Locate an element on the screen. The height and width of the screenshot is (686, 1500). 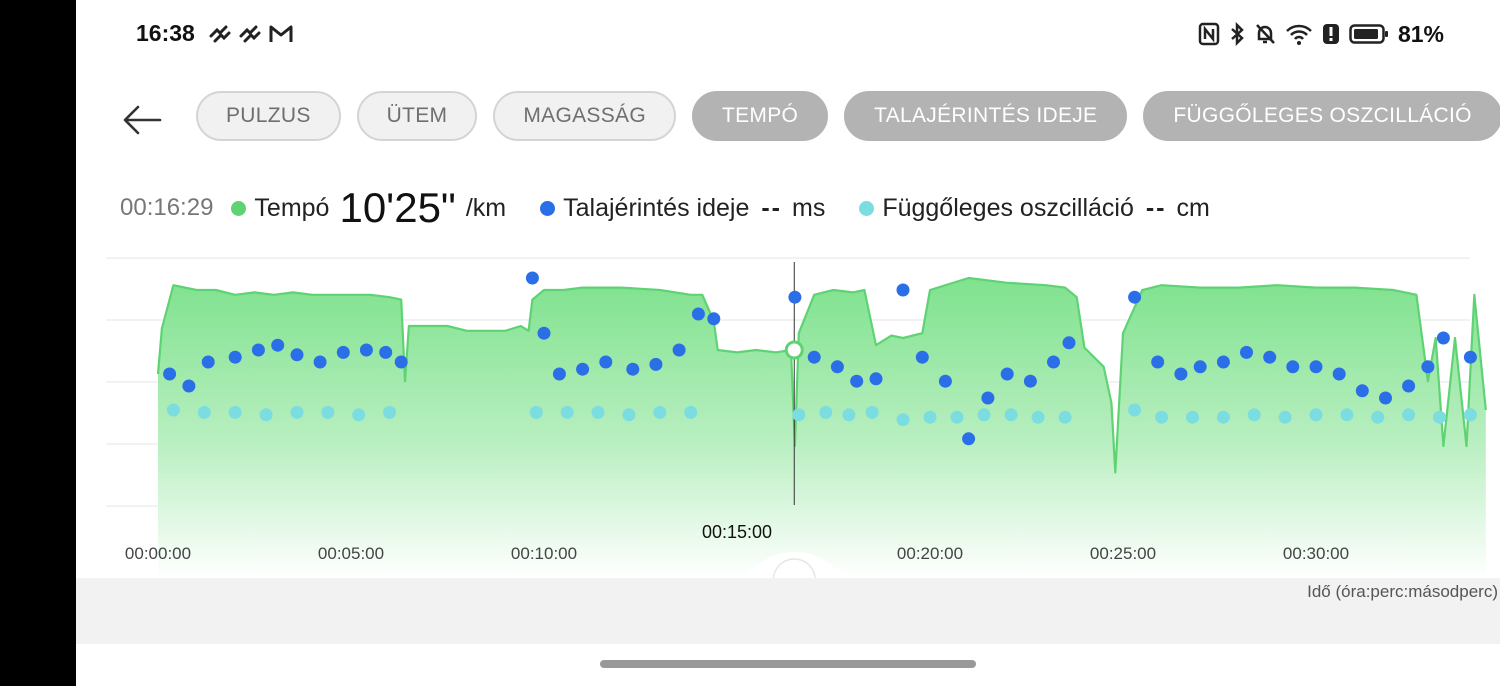
bottom-panel is located at coordinates (788, 611).